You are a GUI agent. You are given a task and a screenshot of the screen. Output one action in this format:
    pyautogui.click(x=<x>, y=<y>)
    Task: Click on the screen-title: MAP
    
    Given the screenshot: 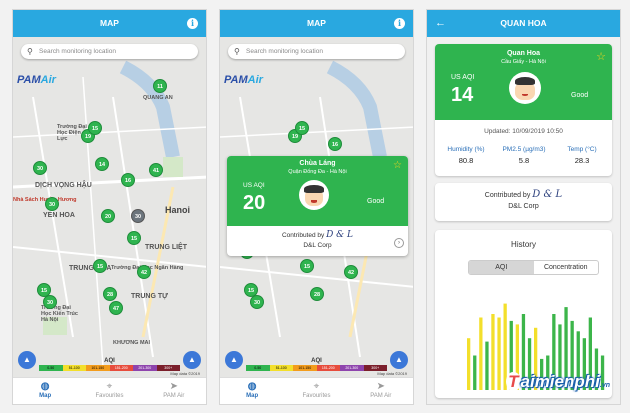 What is the action you would take?
    pyautogui.click(x=109, y=23)
    